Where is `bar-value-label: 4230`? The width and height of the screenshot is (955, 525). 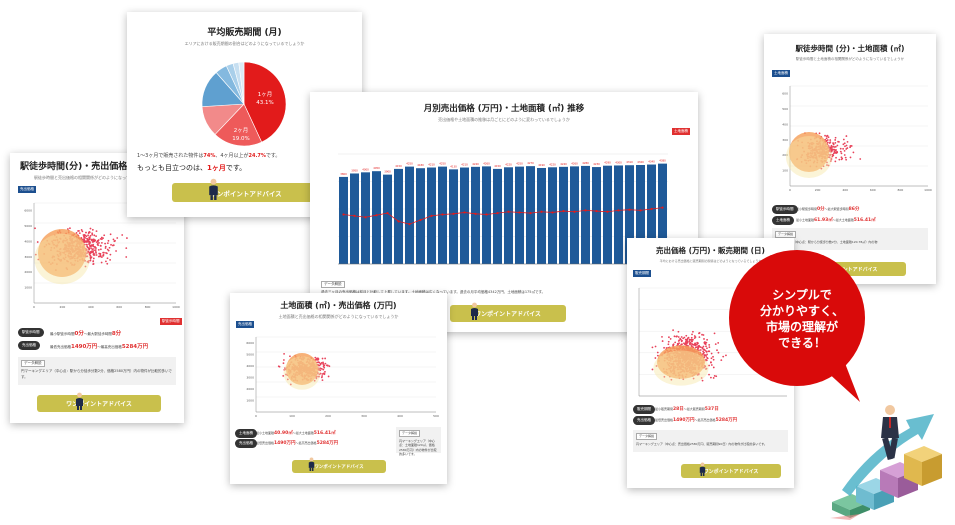
bar-value-label: 4230 is located at coordinates (596, 164).